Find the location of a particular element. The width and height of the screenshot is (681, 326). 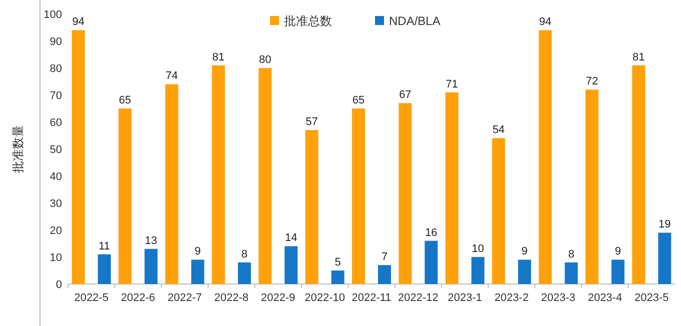

x-tick-label: 2022-12 is located at coordinates (418, 298).